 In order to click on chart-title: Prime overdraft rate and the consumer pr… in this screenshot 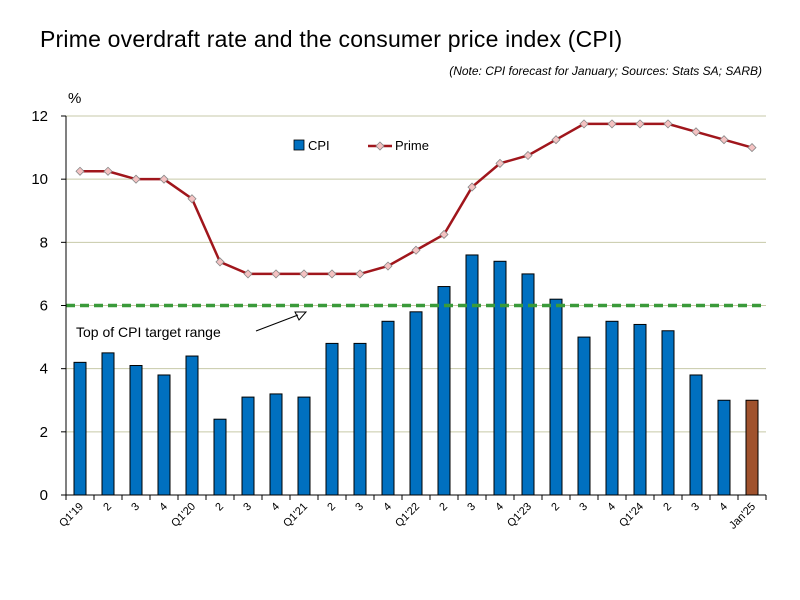, I will do `click(331, 39)`.